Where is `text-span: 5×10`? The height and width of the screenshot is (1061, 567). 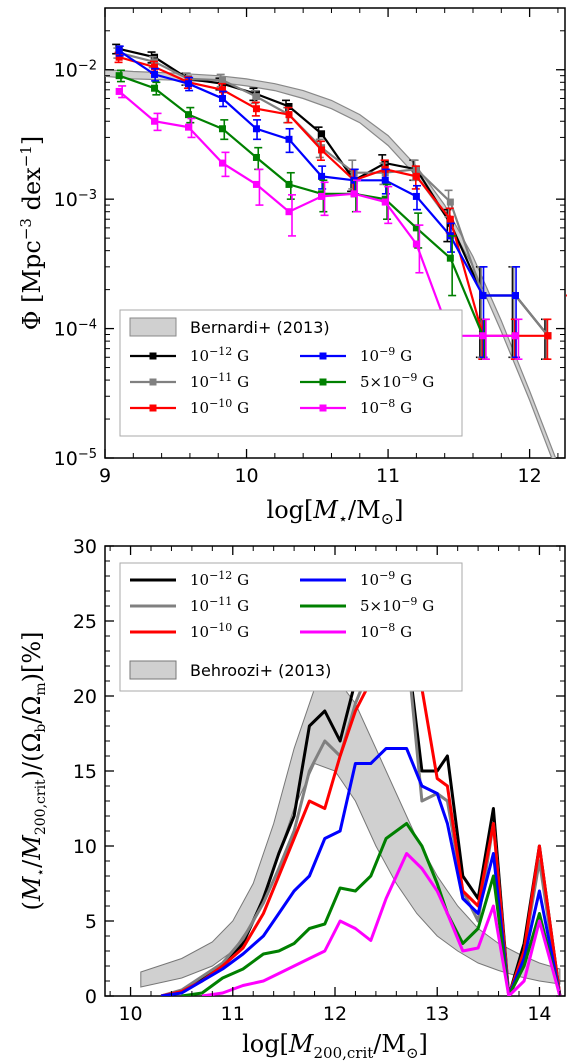
text-span: 5×10 is located at coordinates (380, 382).